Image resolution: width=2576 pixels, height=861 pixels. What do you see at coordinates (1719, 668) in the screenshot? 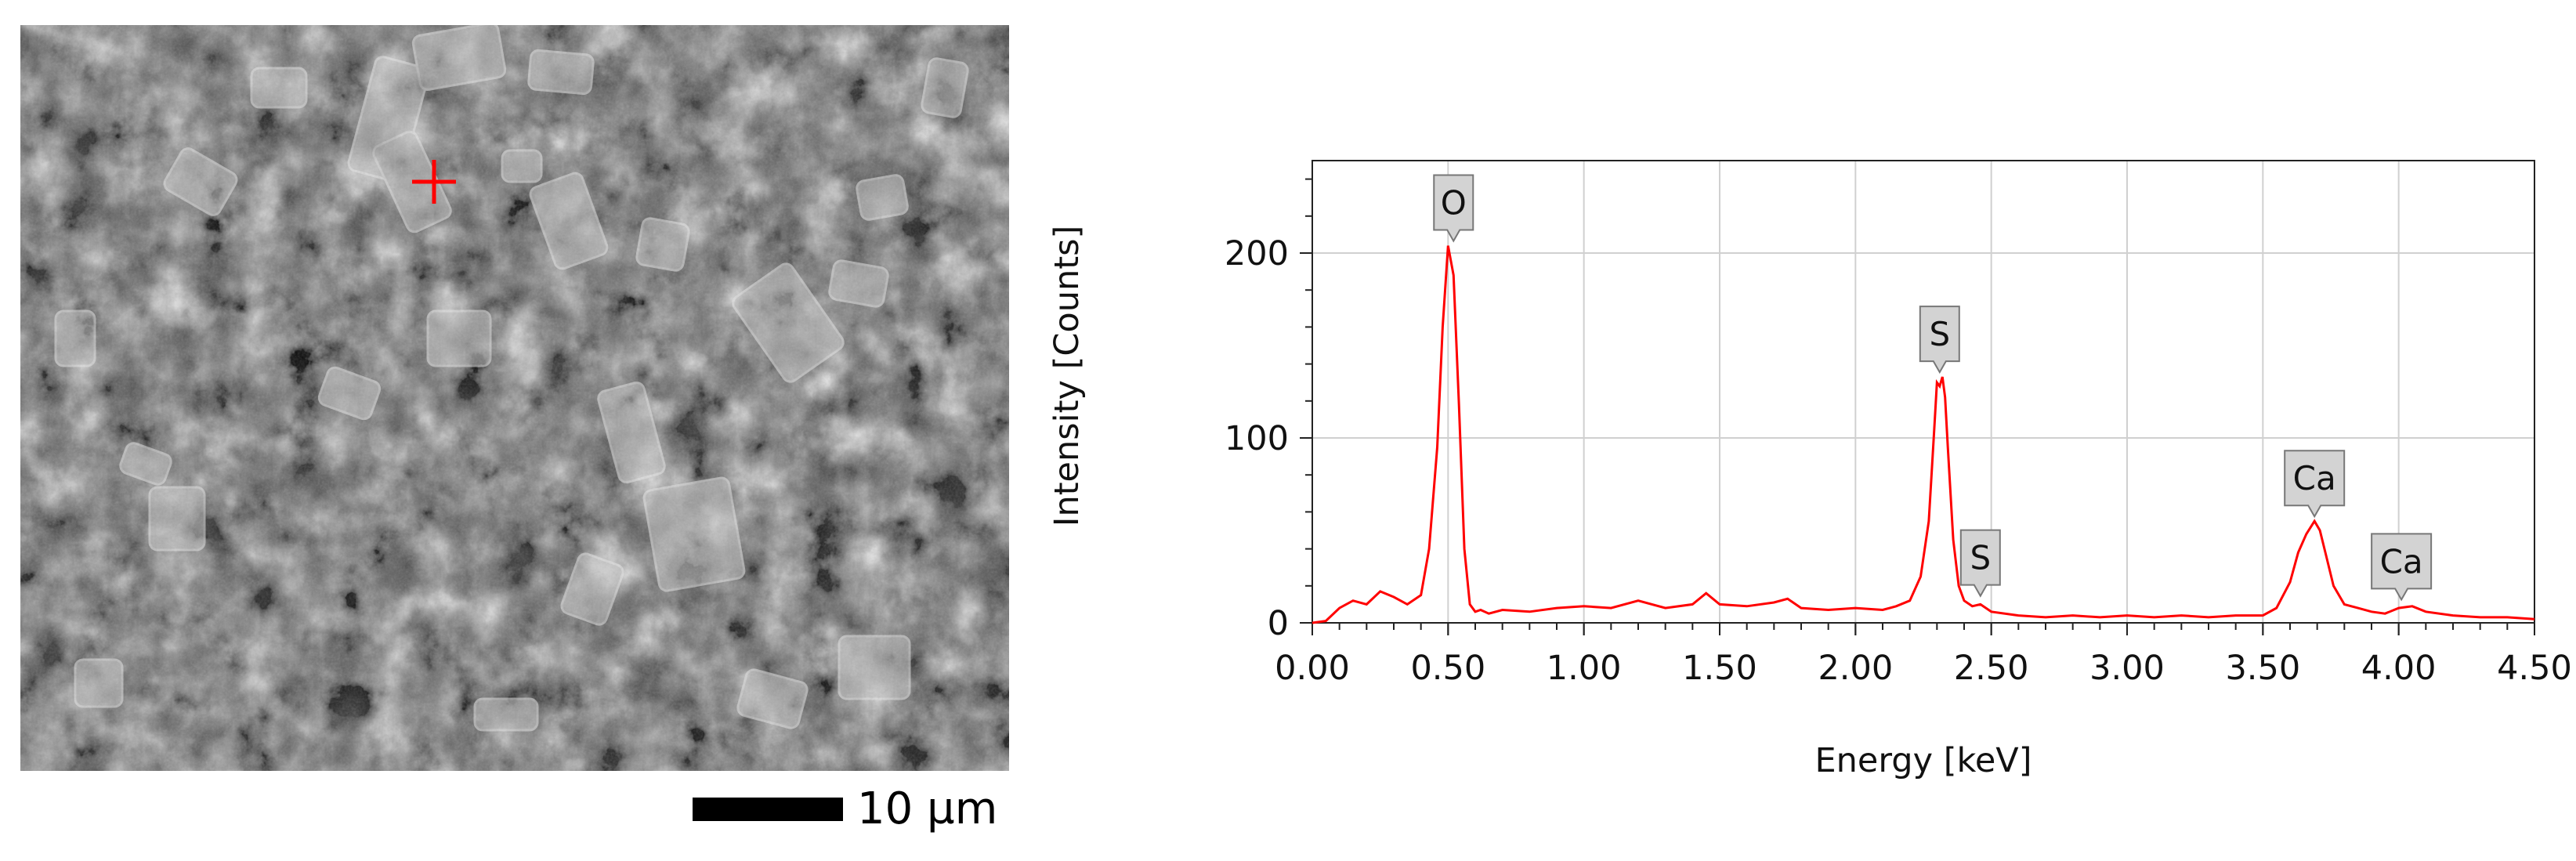
I see `x-tick-label: 1.50` at bounding box center [1719, 668].